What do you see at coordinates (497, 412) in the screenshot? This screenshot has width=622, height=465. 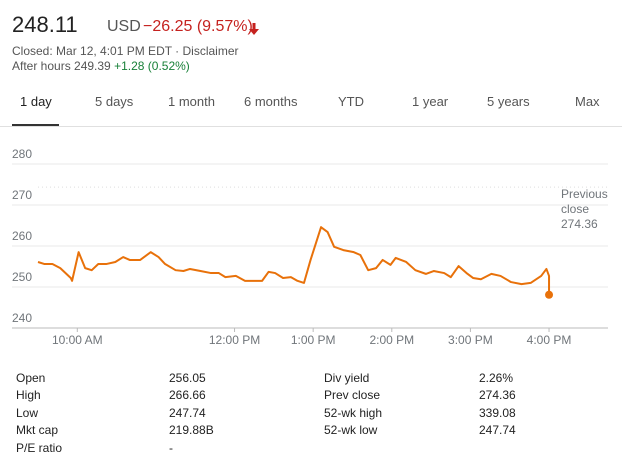 I see `stat-value: 339.08` at bounding box center [497, 412].